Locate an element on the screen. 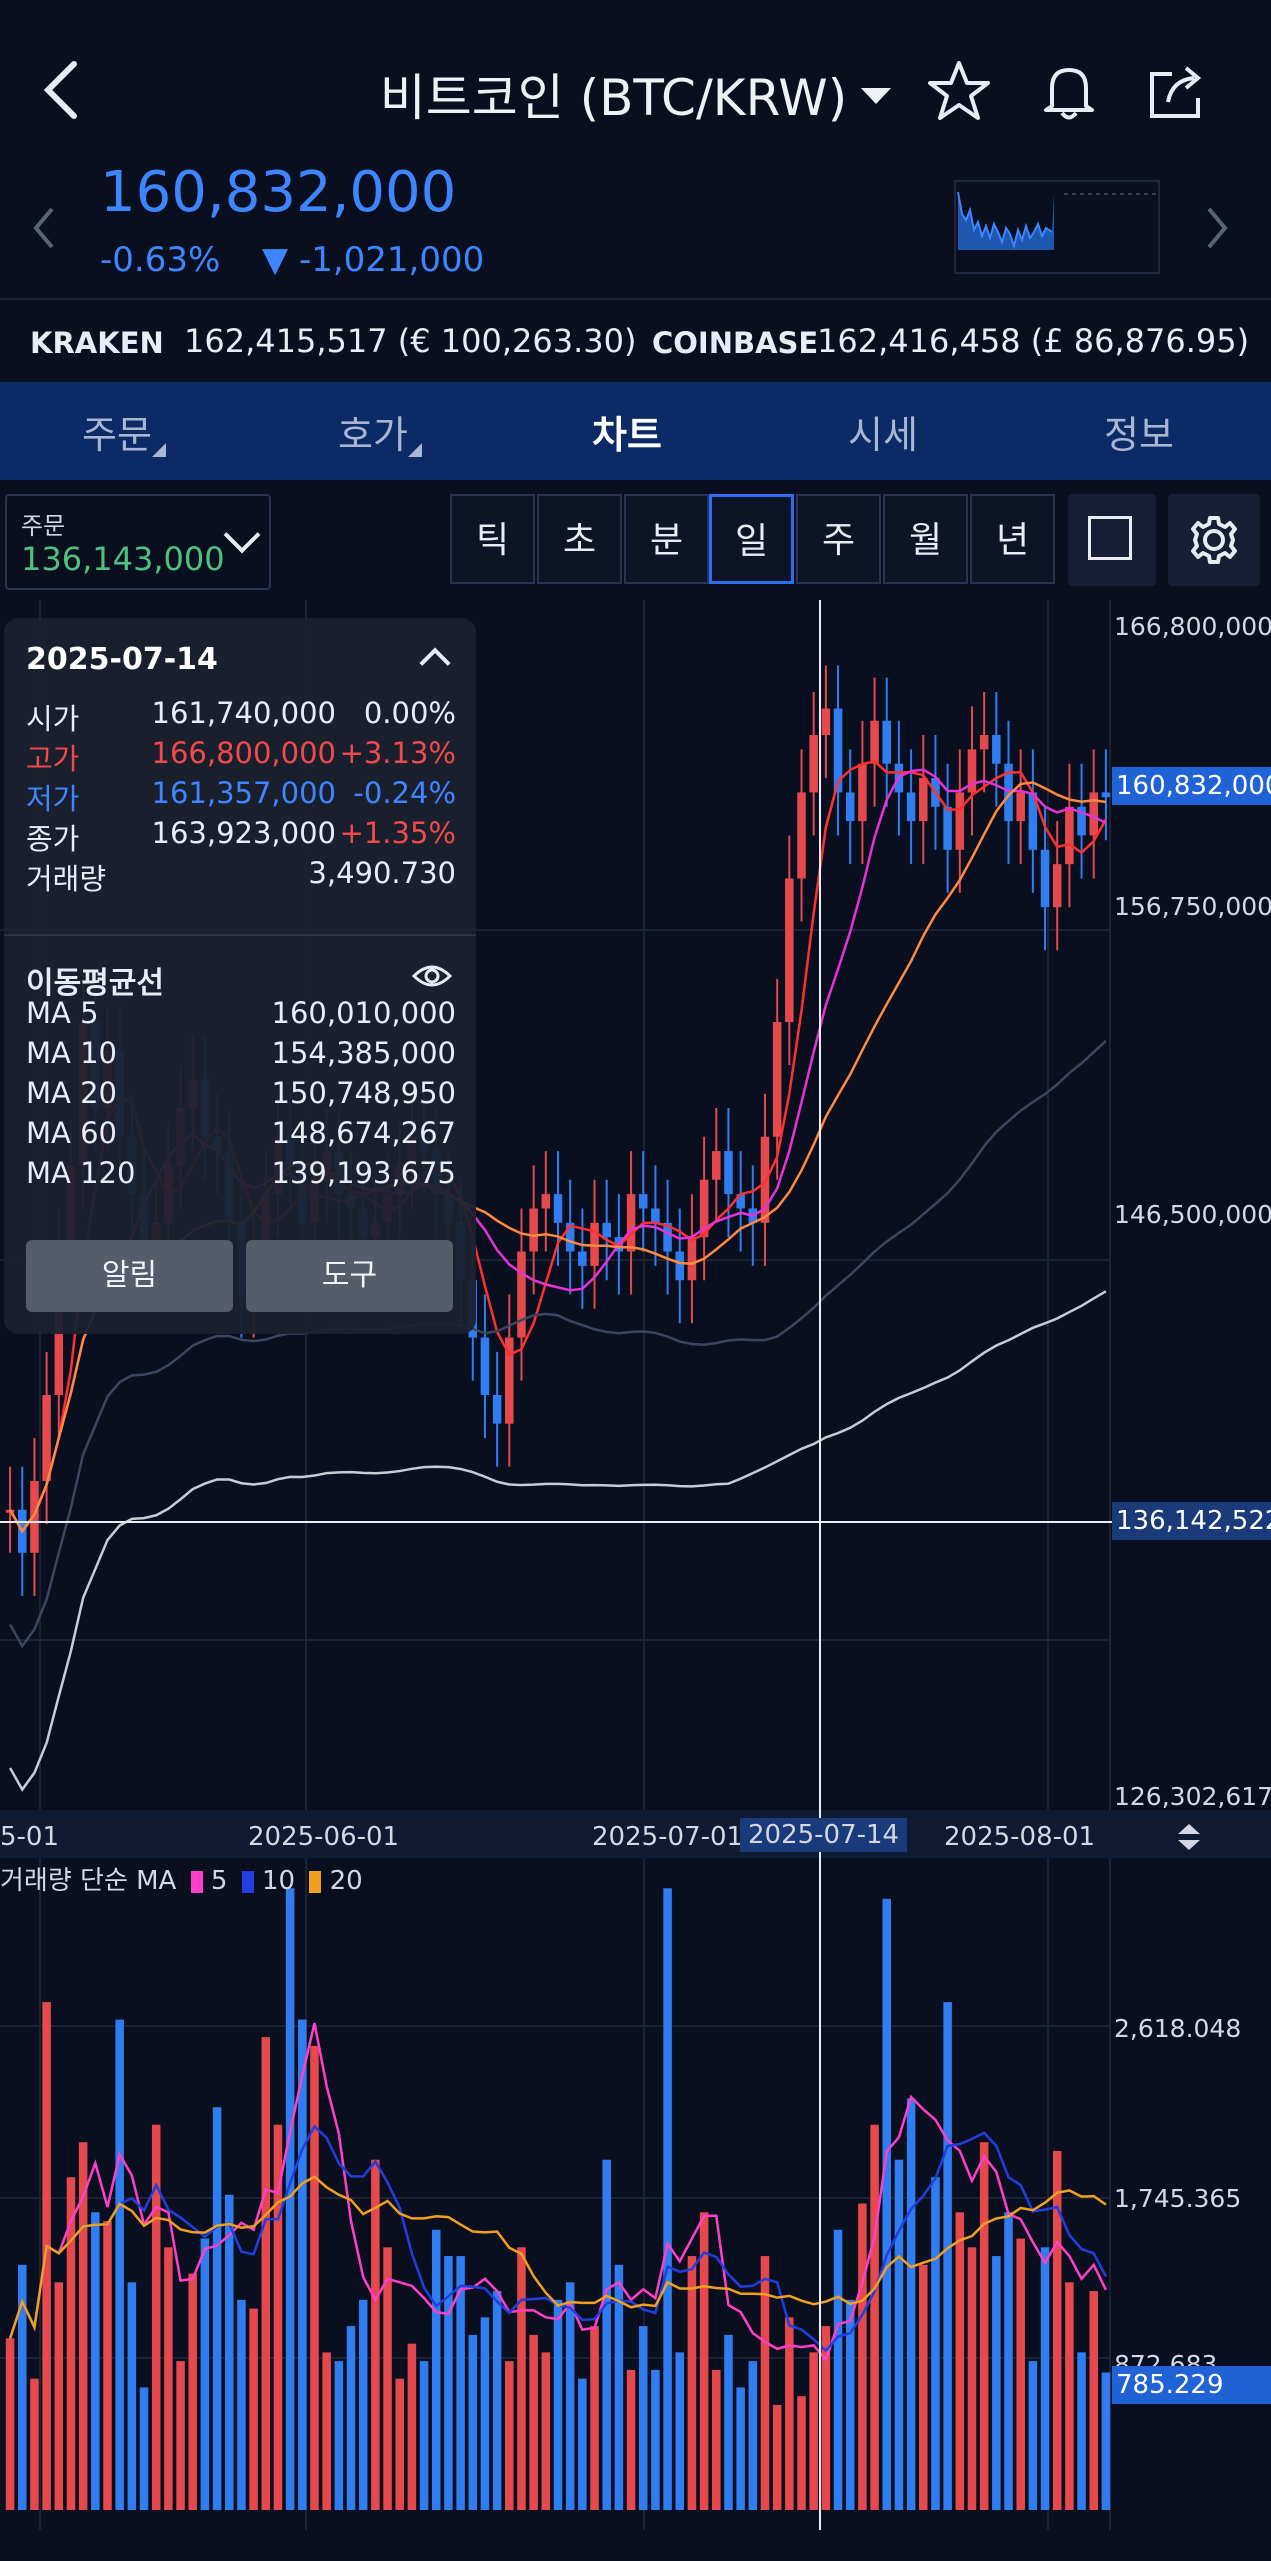 Image resolution: width=1271 pixels, height=2561 pixels. current-price: 160,832,000 is located at coordinates (278, 192).